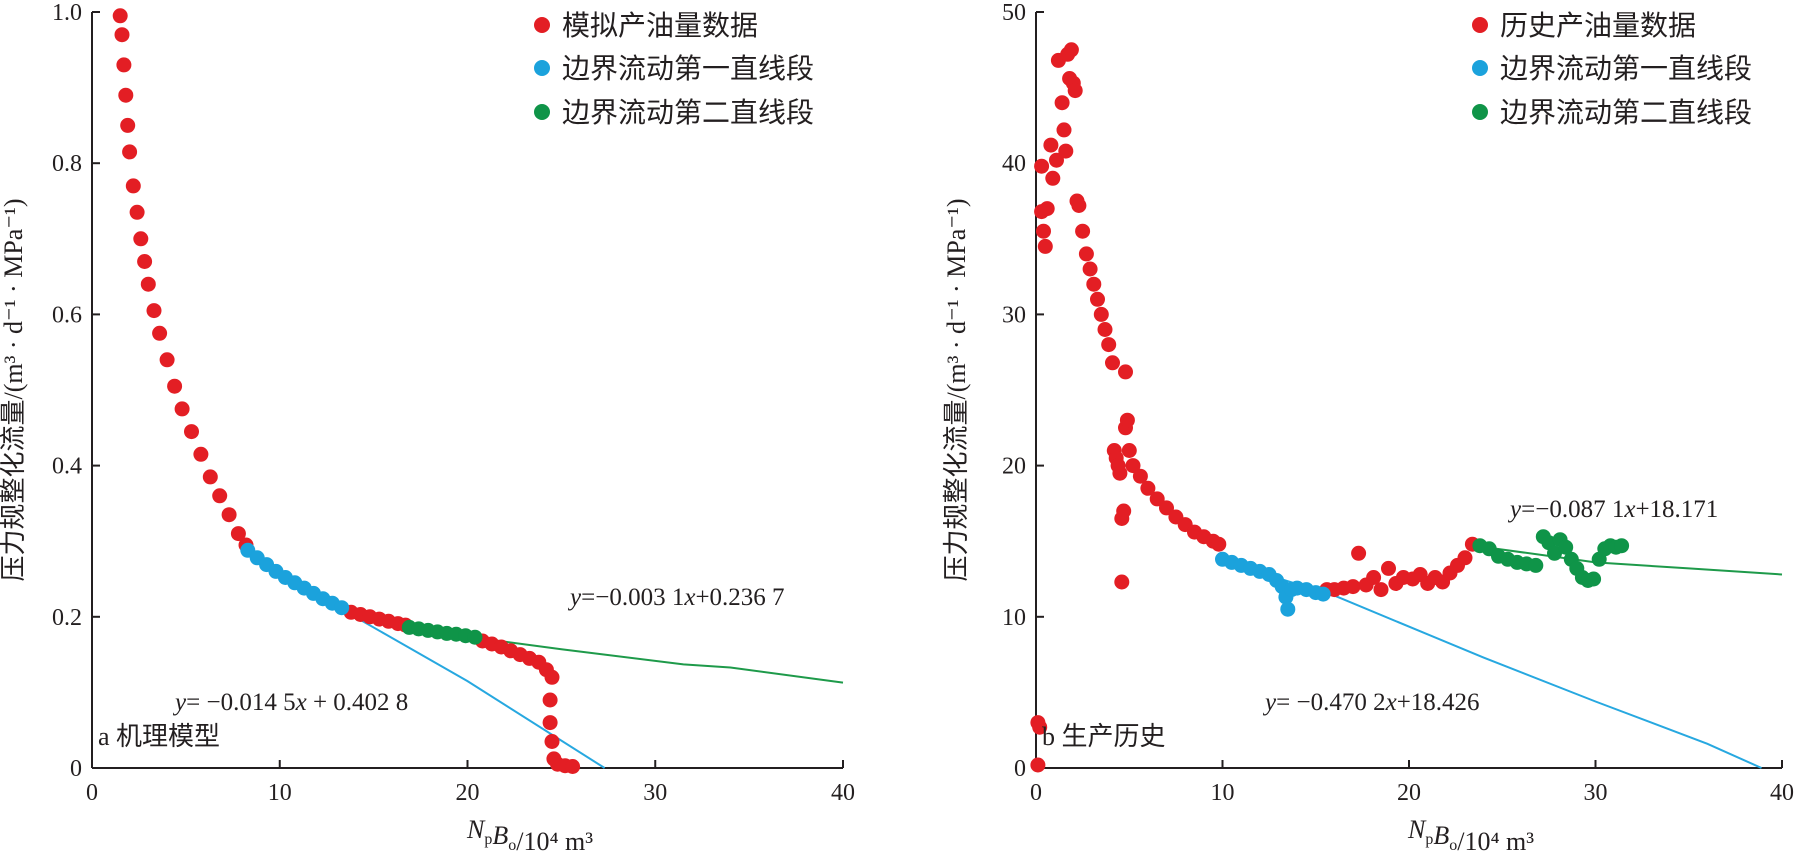 The width and height of the screenshot is (1800, 855). Describe the element at coordinates (1014, 164) in the screenshot. I see `y-tick-label: 40` at that location.